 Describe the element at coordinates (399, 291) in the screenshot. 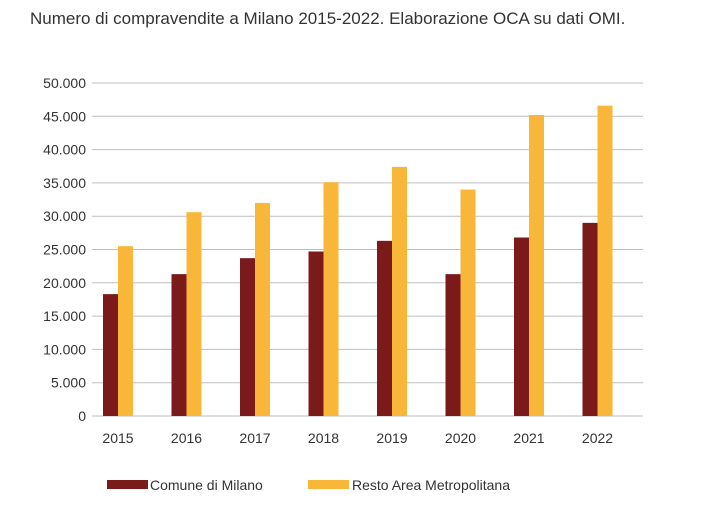

I see `bar-resto-2019` at that location.